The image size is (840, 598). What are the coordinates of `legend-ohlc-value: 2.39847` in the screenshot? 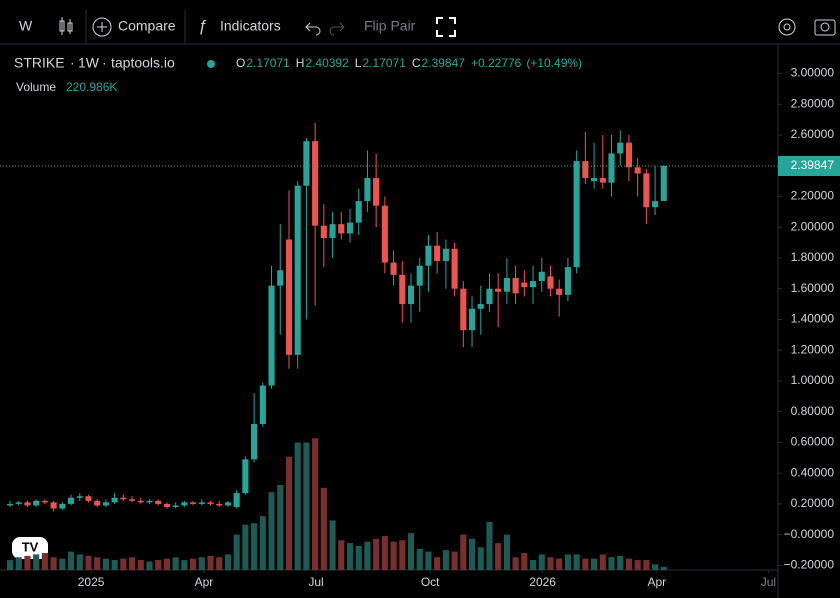 It's located at (444, 63).